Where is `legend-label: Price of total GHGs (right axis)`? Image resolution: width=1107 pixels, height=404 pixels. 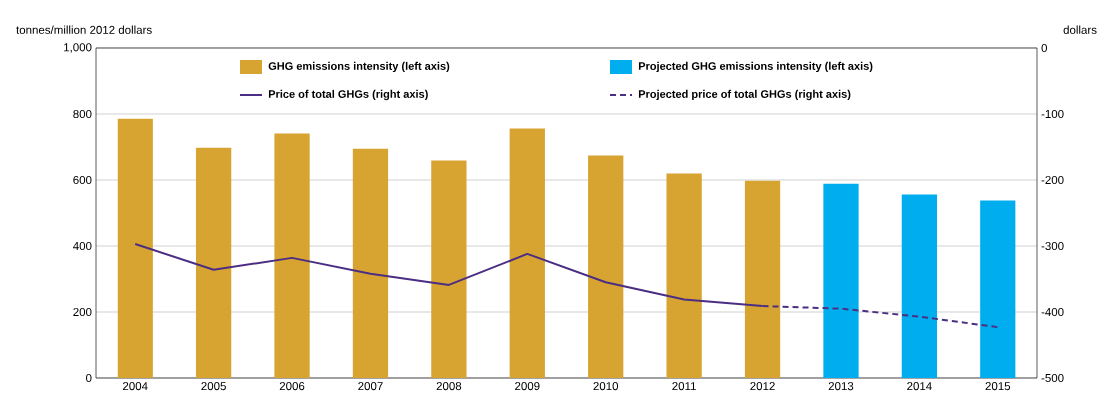
legend-label: Price of total GHGs (right axis) is located at coordinates (348, 95).